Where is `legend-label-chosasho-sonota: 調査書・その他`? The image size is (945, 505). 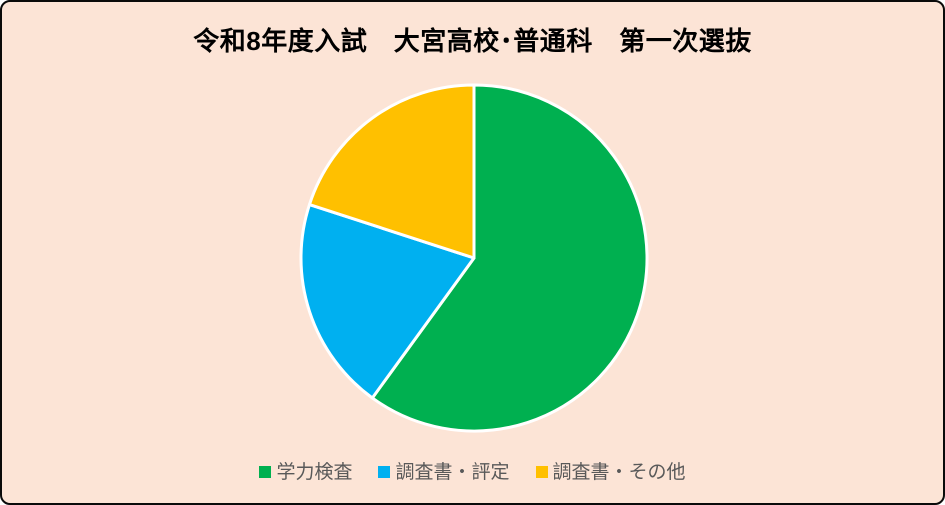
legend-label-chosasho-sonota: 調査書・その他 is located at coordinates (619, 472).